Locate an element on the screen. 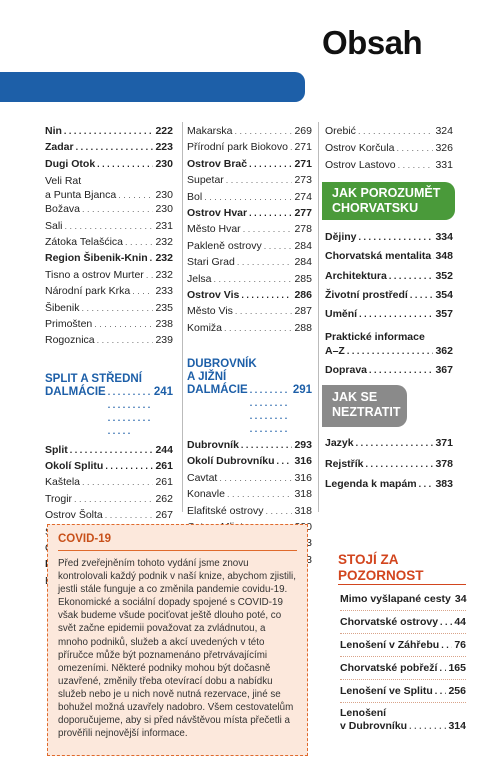  toc-entry: Chorvatské ostrovy 44 is located at coordinates (403, 622).